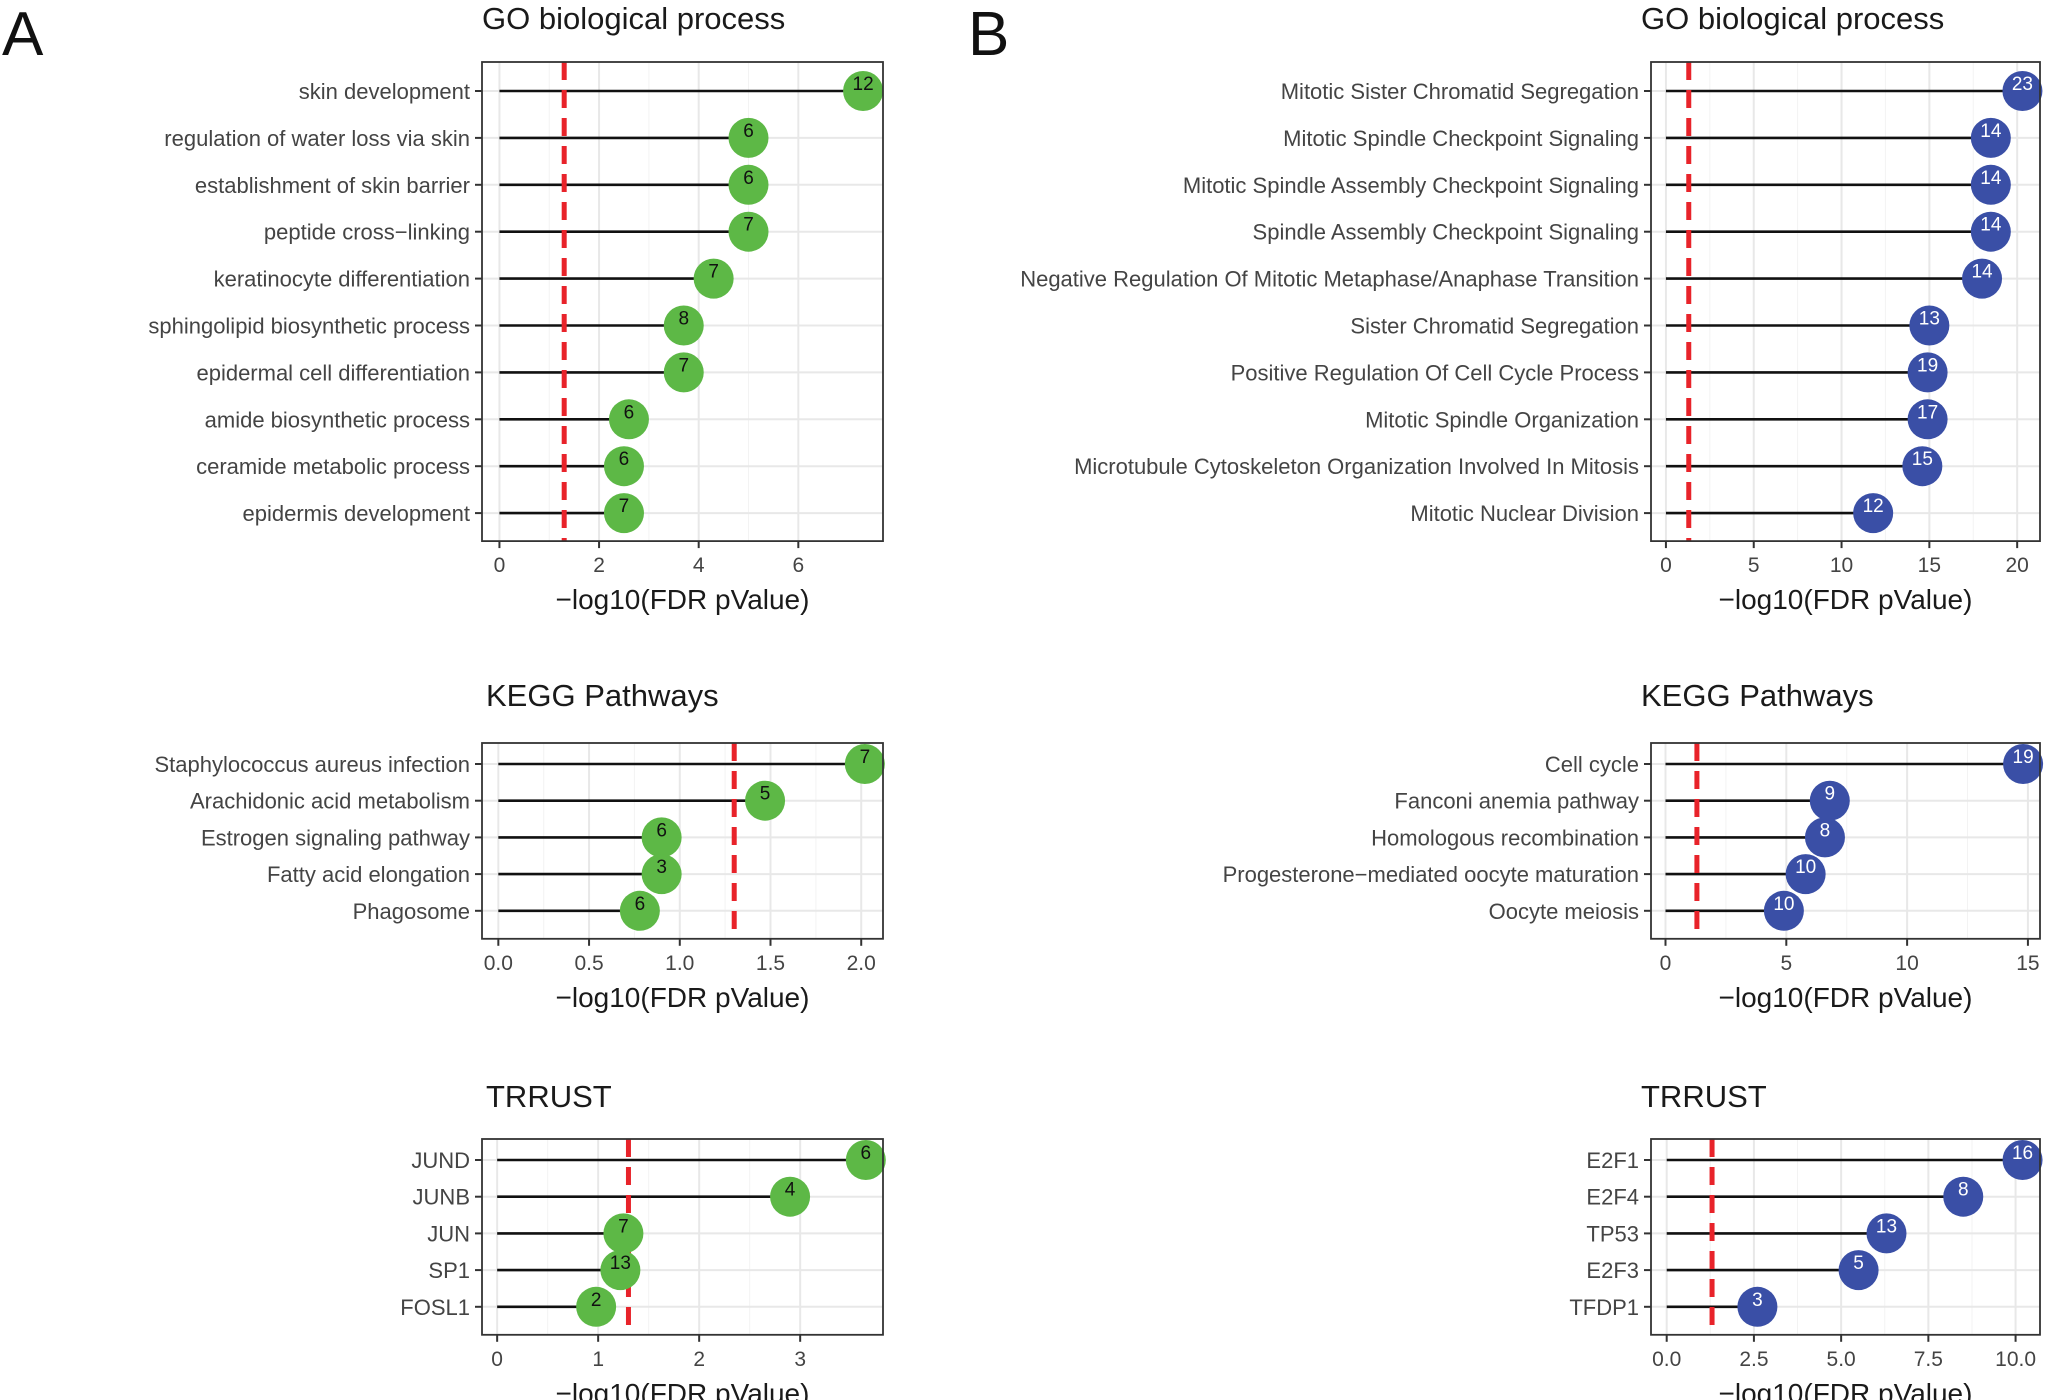 This screenshot has height=1400, width=2046. Describe the element at coordinates (312, 764) in the screenshot. I see `category-label: Staphylococcus aureus infection` at that location.